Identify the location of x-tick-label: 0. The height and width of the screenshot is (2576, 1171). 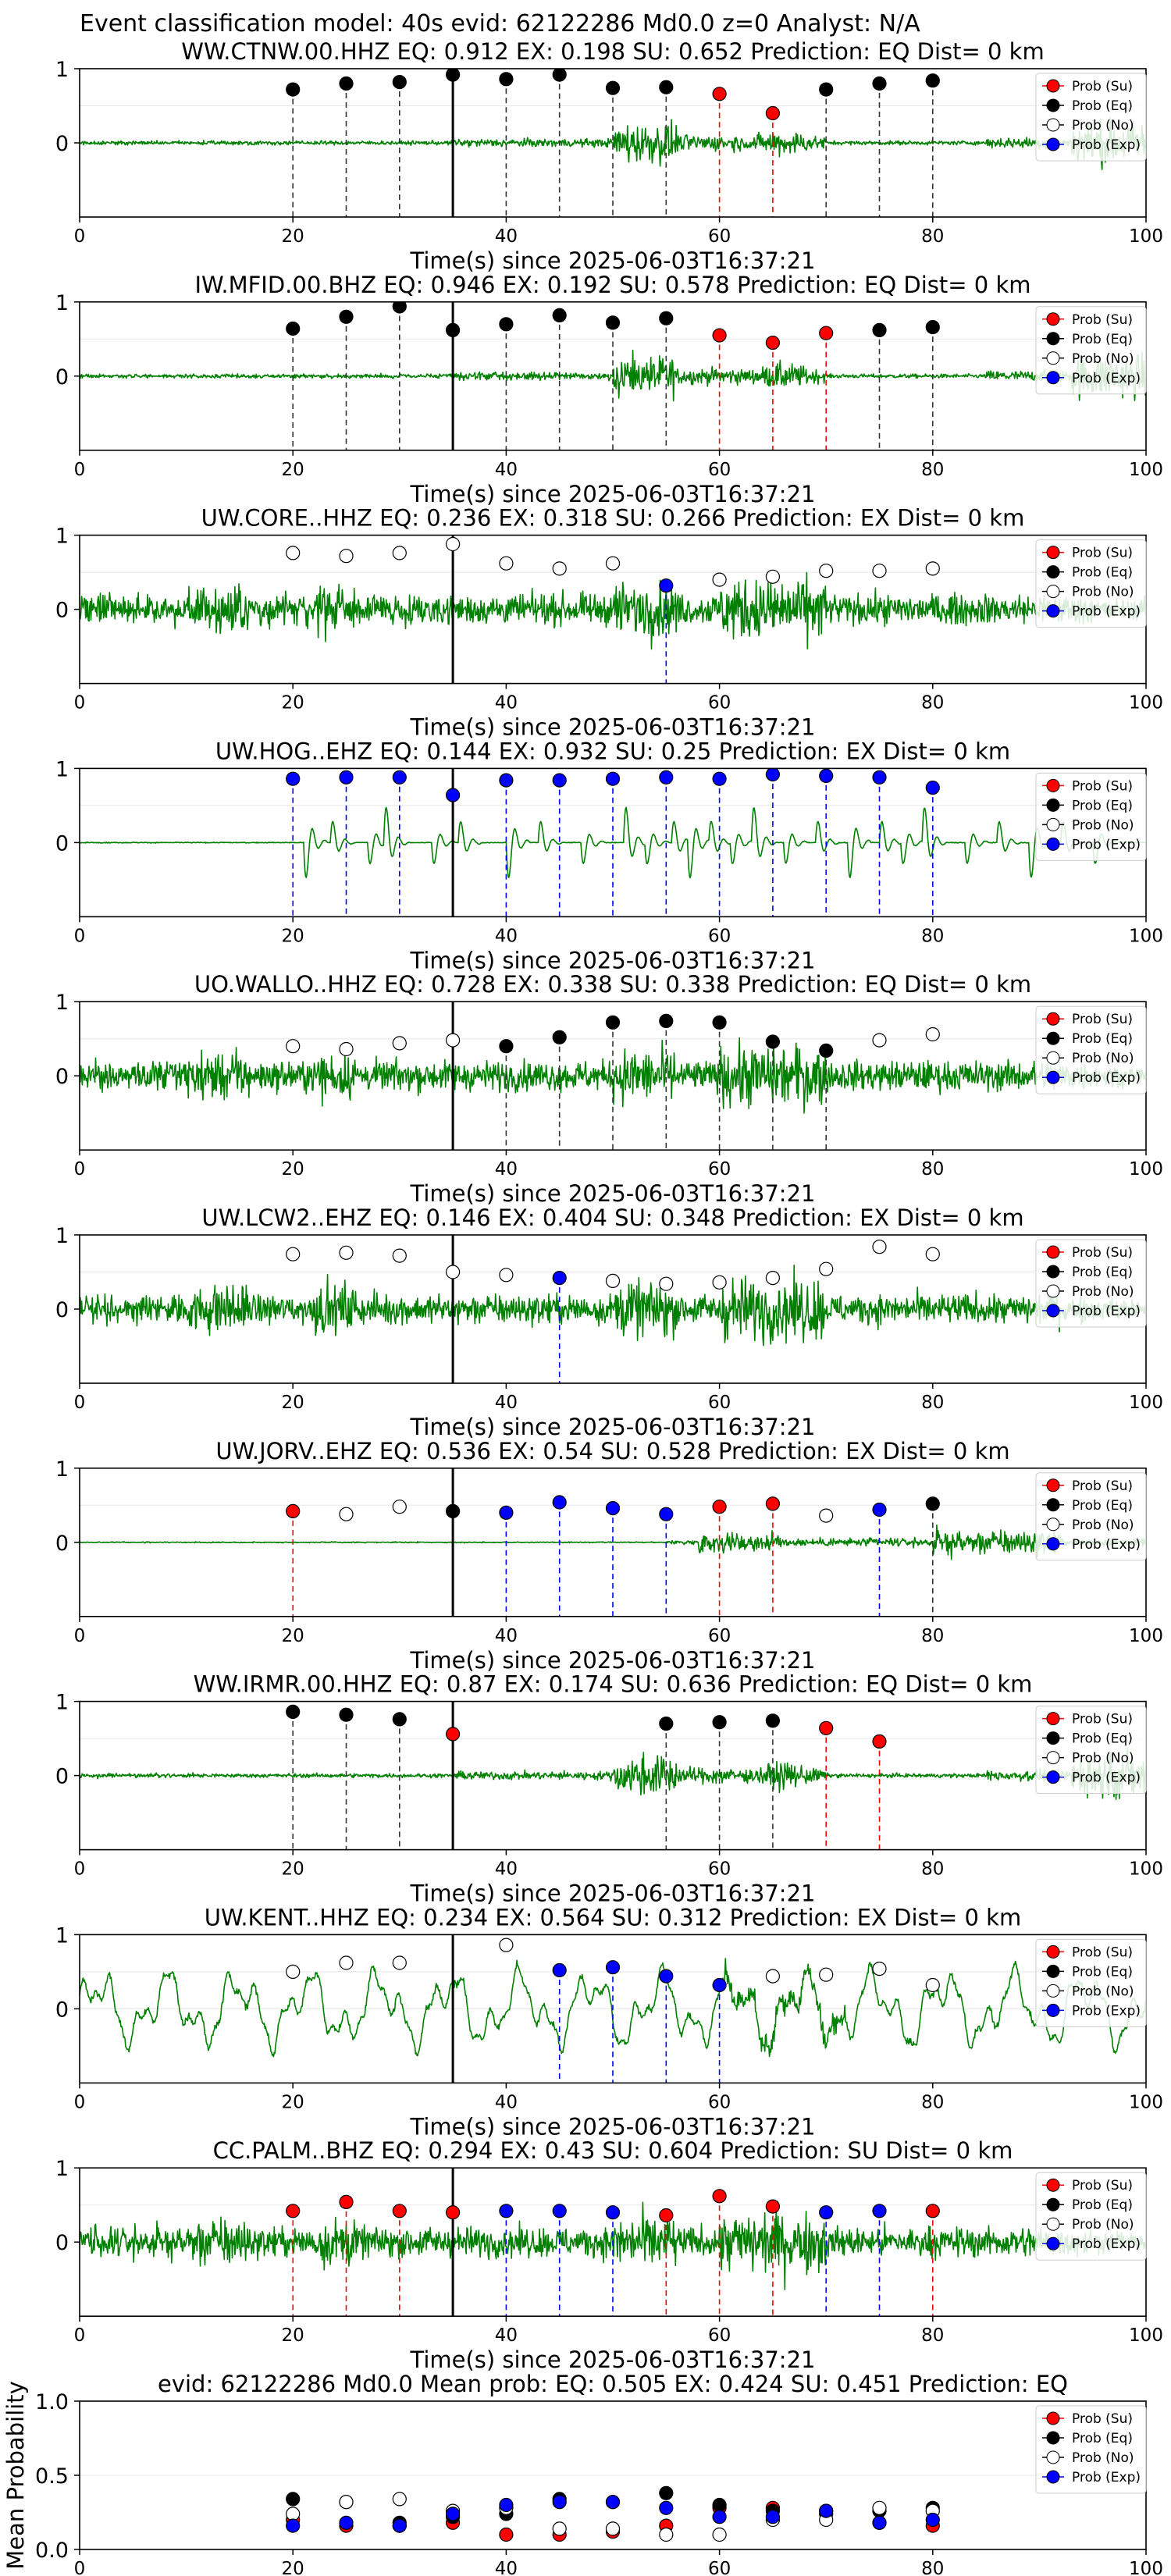
(80, 1169).